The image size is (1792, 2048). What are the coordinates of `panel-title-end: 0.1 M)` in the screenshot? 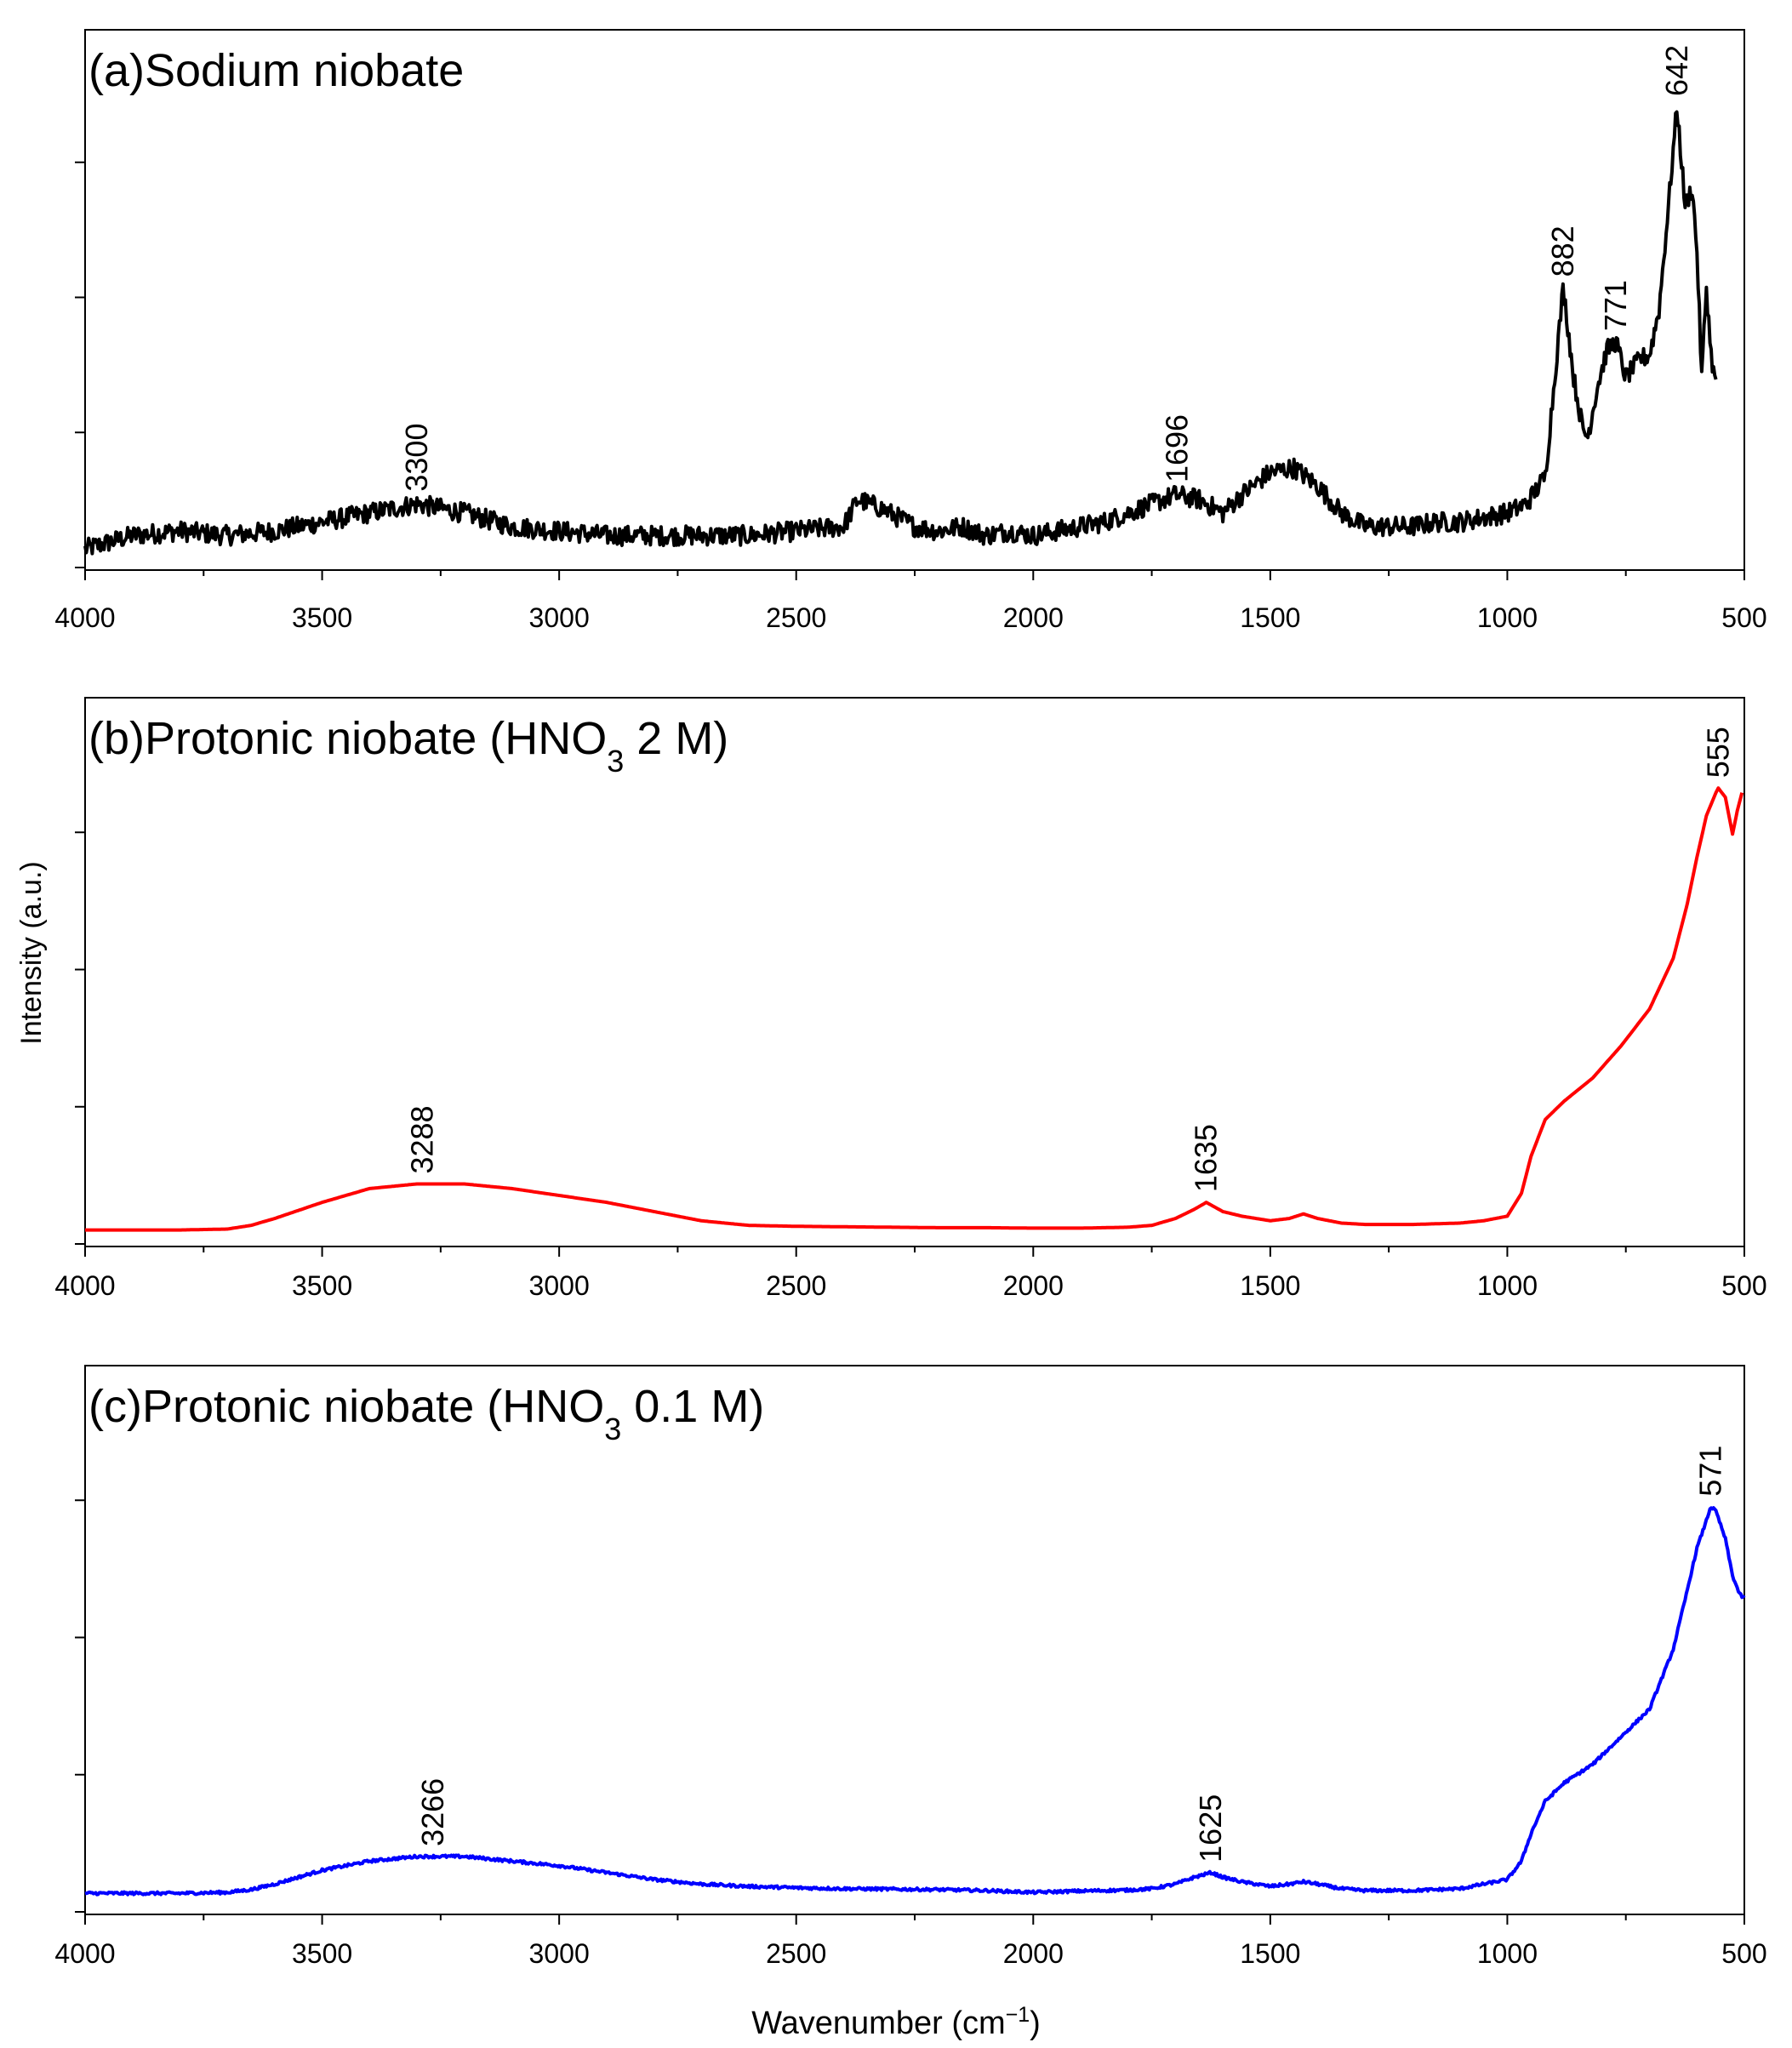 It's located at (692, 1406).